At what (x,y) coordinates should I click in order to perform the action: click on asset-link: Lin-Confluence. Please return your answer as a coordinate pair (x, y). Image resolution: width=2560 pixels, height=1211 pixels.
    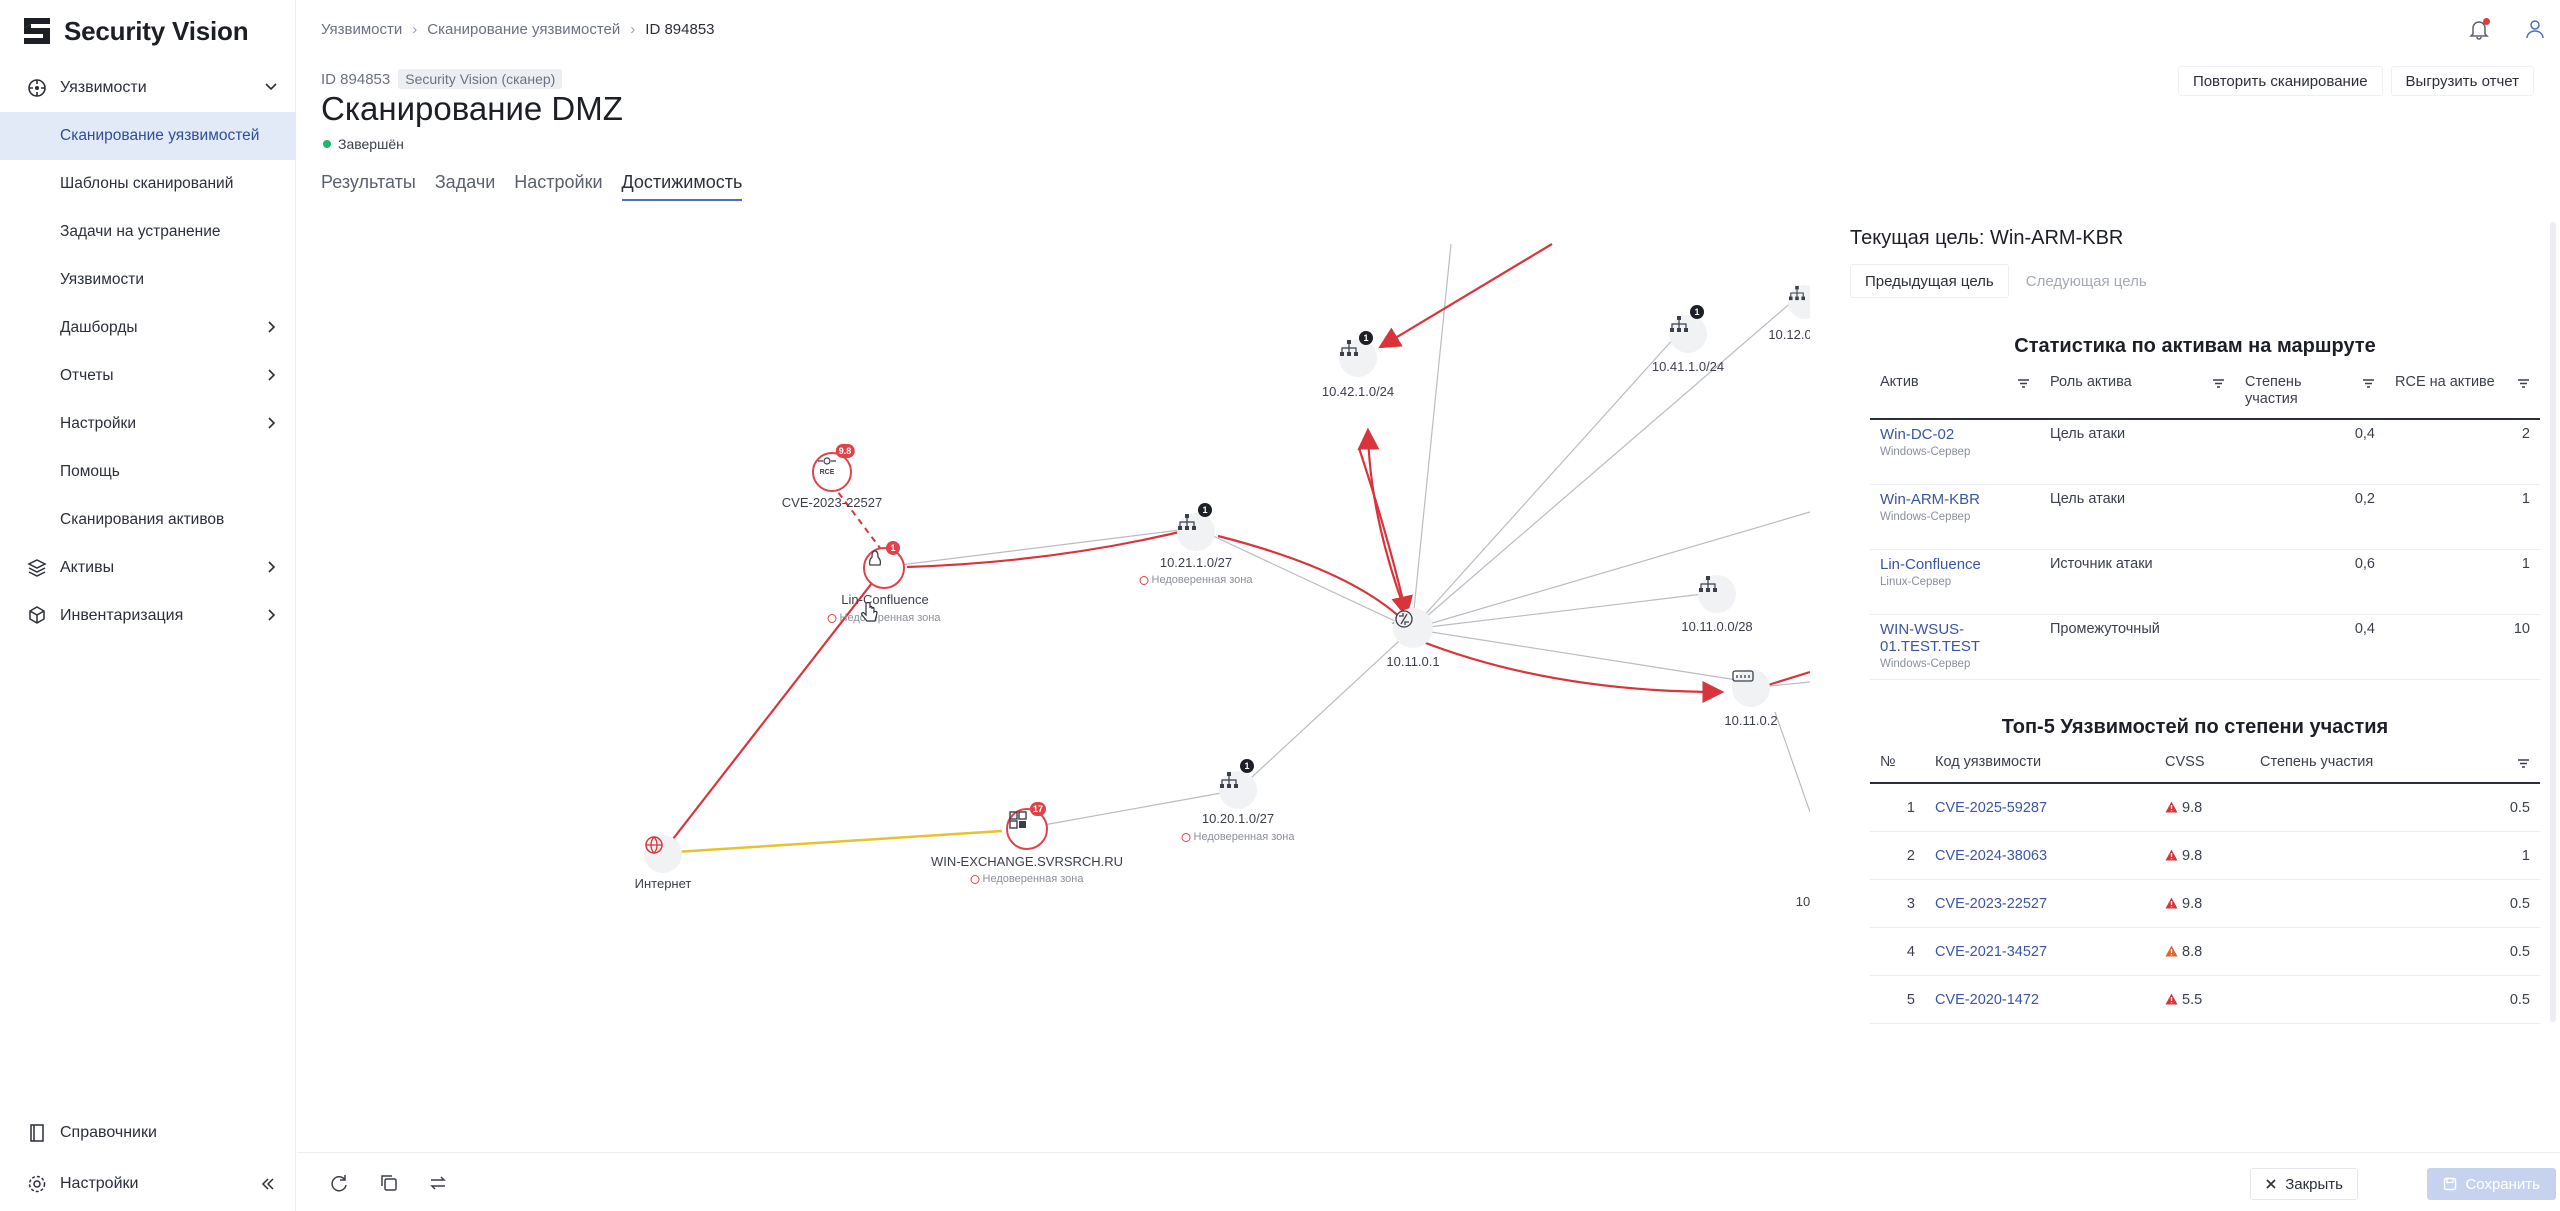
    Looking at the image, I should click on (1930, 564).